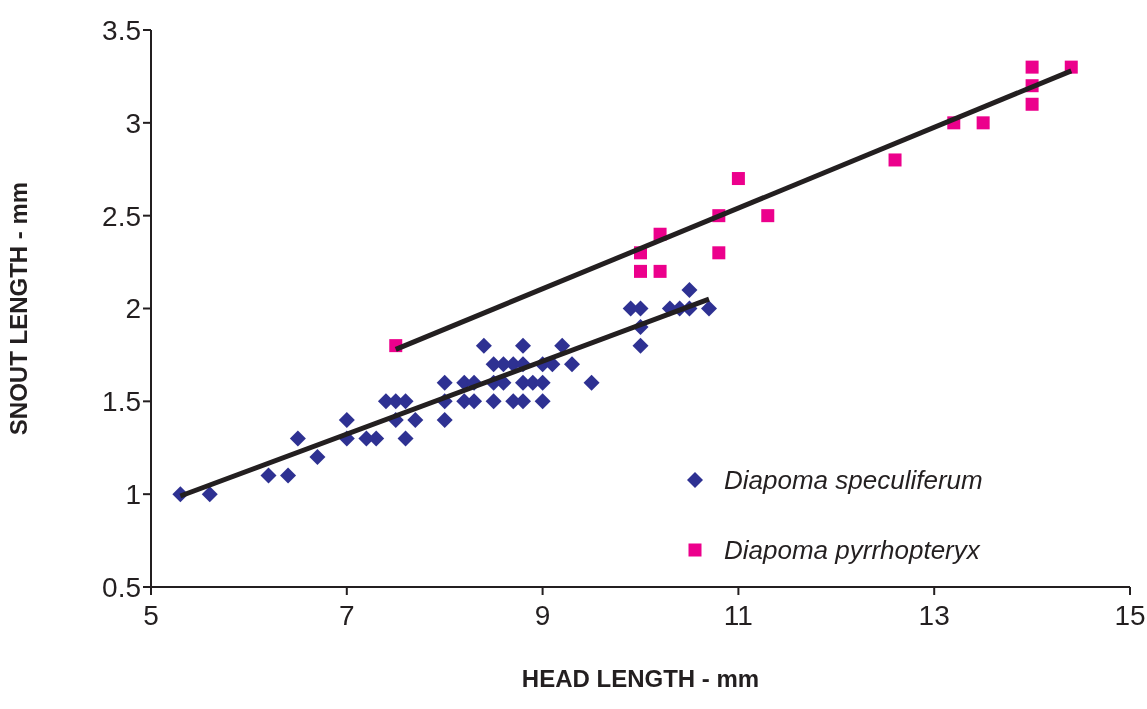 The image size is (1147, 709). Describe the element at coordinates (133, 123) in the screenshot. I see `y-tick-label: 3` at that location.